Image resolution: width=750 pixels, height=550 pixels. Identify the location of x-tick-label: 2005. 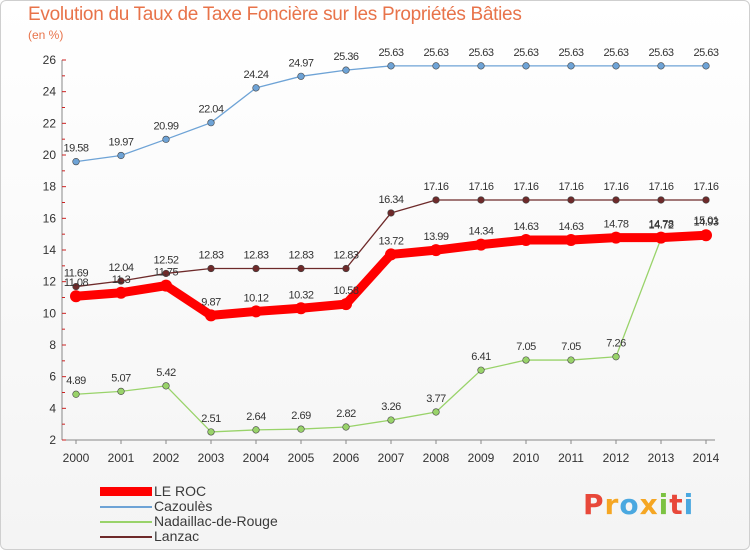
(301, 458).